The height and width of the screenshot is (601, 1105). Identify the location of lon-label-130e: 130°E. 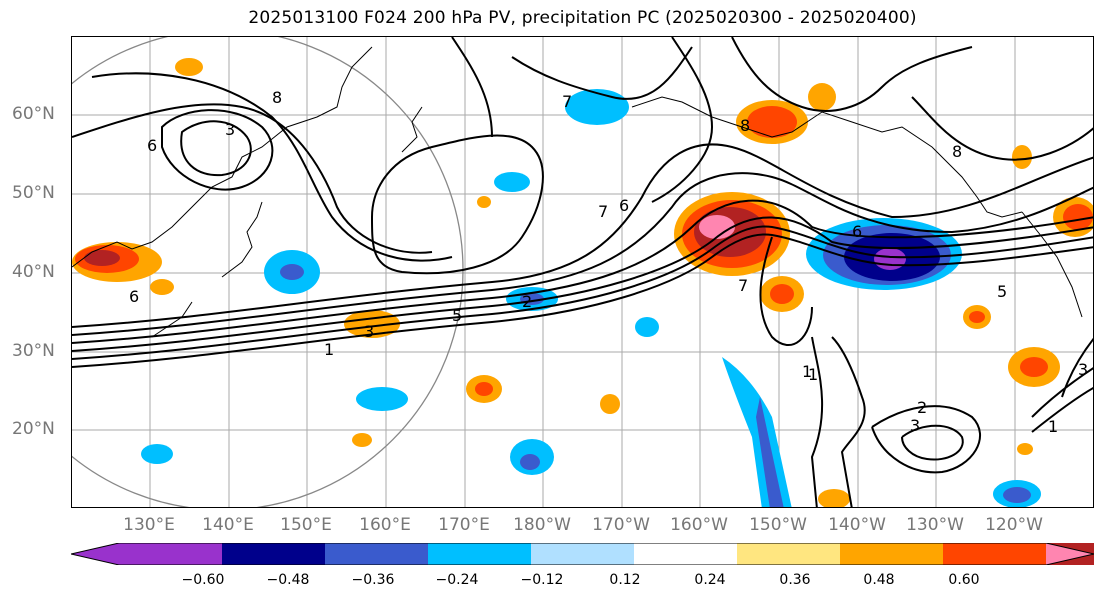
(149, 525).